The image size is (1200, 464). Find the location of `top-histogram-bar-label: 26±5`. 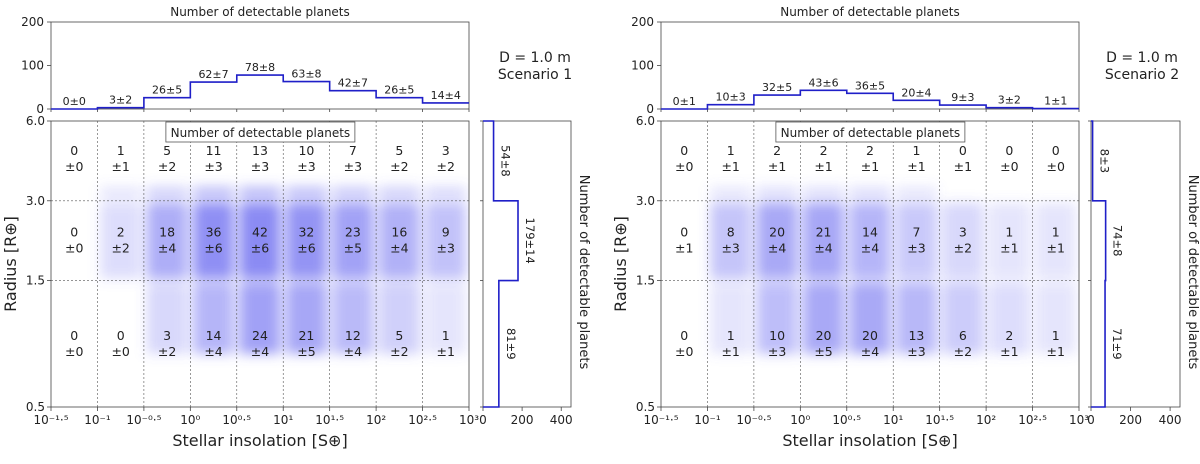

top-histogram-bar-label: 26±5 is located at coordinates (167, 90).